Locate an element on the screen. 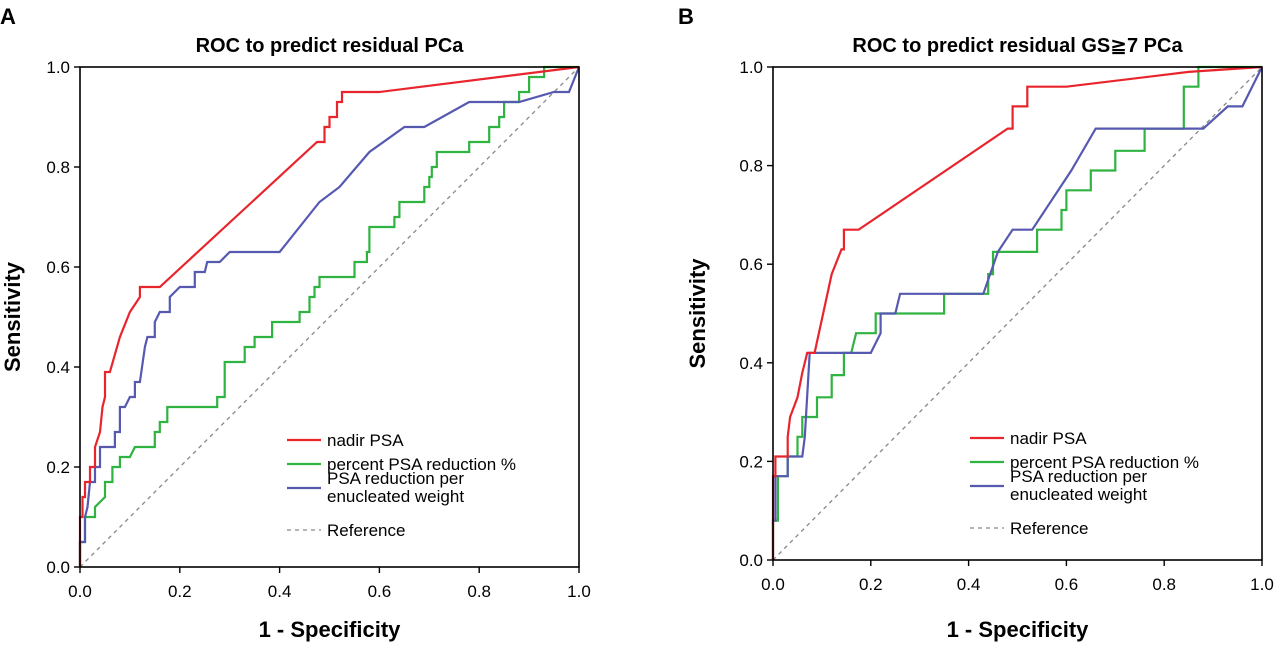  chart-title: ROC to predict residual PCa is located at coordinates (330, 46).